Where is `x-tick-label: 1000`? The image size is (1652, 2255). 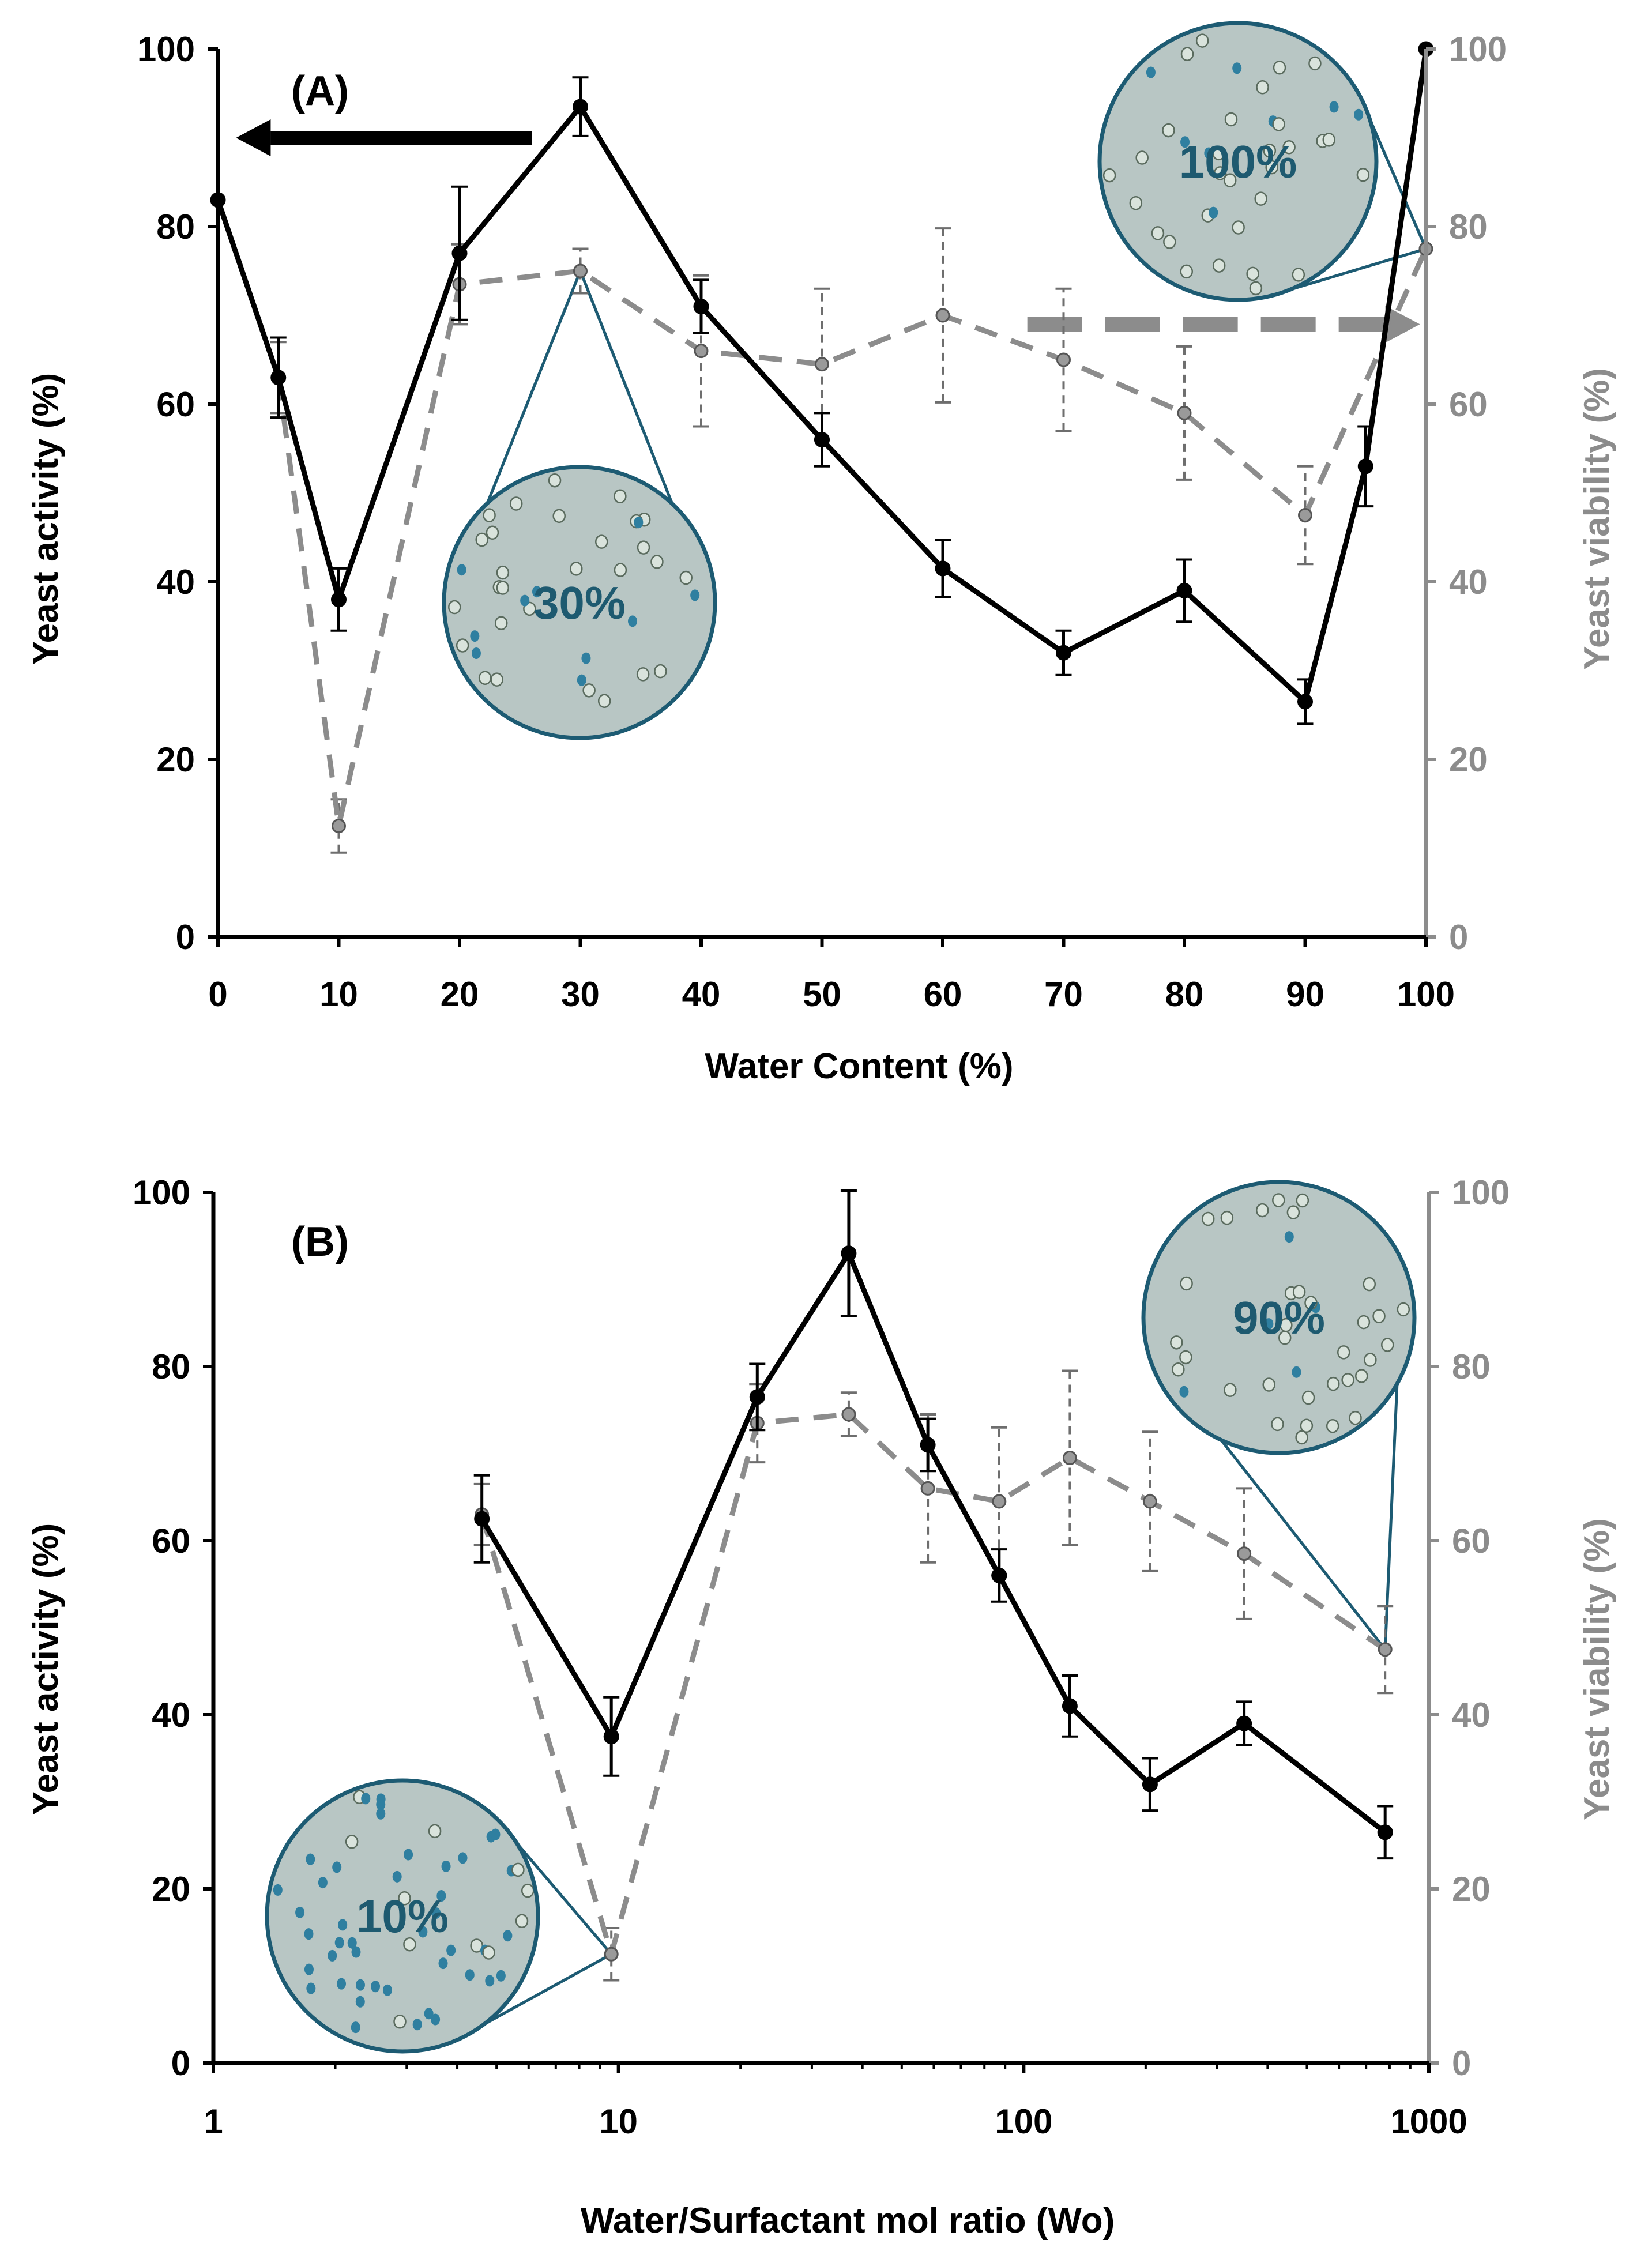 x-tick-label: 1000 is located at coordinates (1428, 2121).